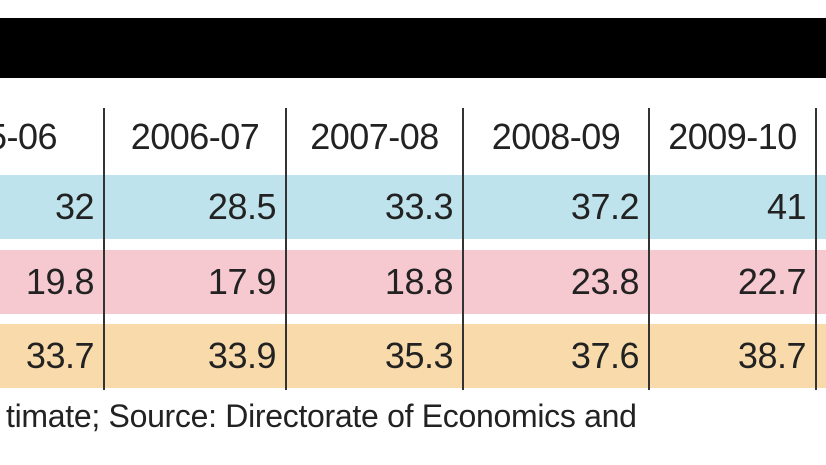  I want to click on column-header: 2009-10, so click(732, 136).